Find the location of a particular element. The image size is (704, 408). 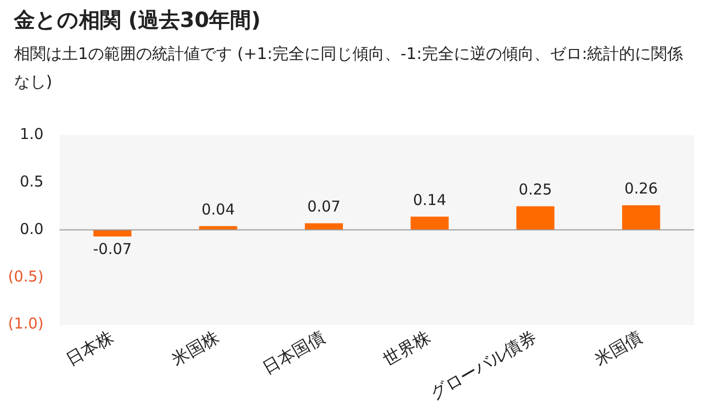

chart-subtitle: 相関は土1の範囲の統計値です (+1:完全に同じ傾向、-1:完全に逆の傾向、ゼロ:統計的に関係なし) is located at coordinates (349, 68).